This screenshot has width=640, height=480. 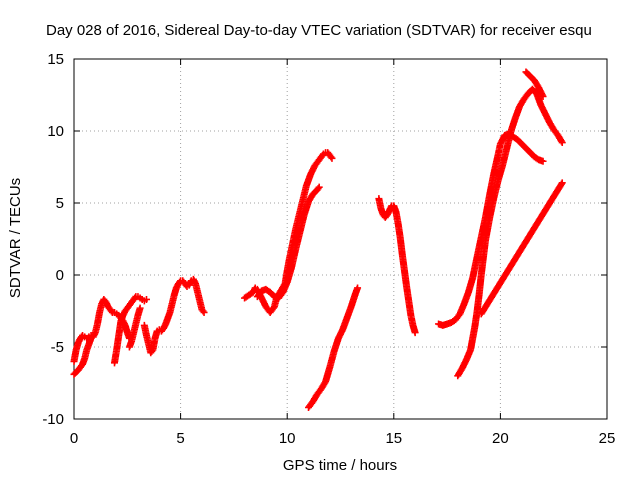 I want to click on x-tick-label: 25, so click(x=607, y=438).